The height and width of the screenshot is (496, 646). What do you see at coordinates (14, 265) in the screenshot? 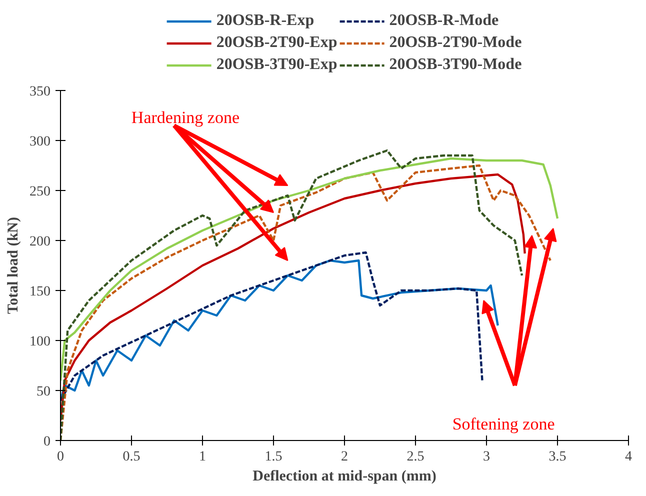
I see `y-axis-title: Total load (kN)` at bounding box center [14, 265].